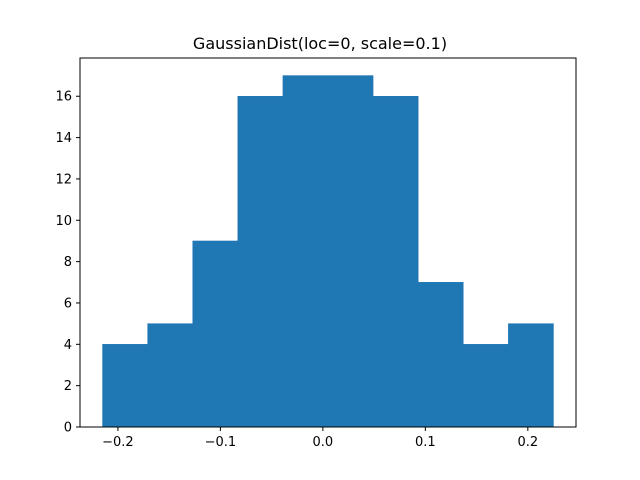 The image size is (640, 480). What do you see at coordinates (68, 428) in the screenshot?
I see `y-tick-label: 0` at bounding box center [68, 428].